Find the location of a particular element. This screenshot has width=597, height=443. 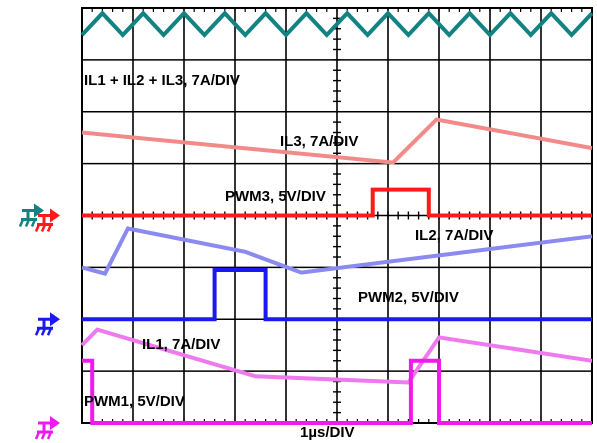

ground-marker-ch1 is located at coordinates (31, 215).